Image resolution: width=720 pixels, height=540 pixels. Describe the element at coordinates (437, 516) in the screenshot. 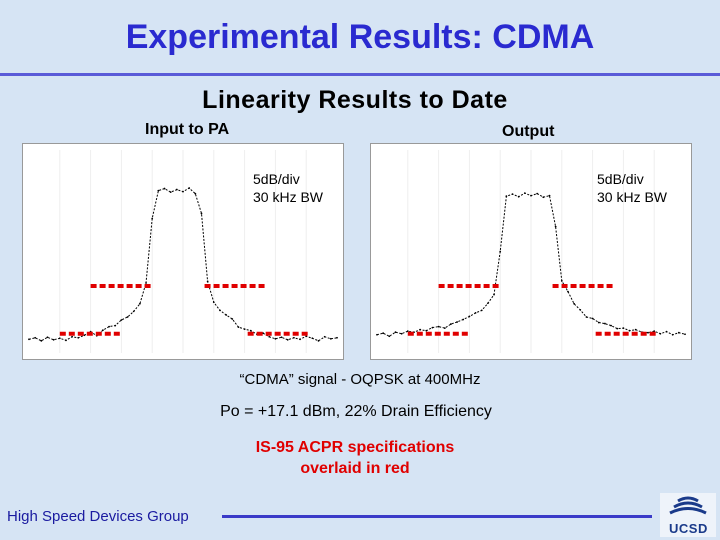

I see `footer-divider` at that location.